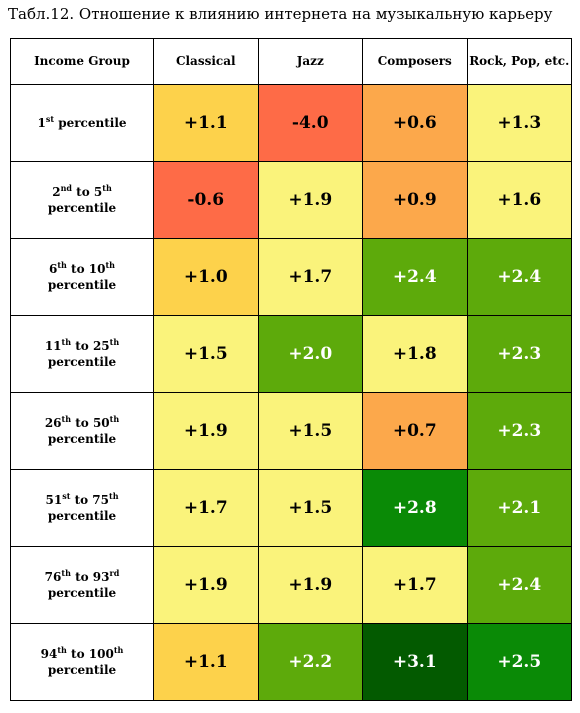 The height and width of the screenshot is (713, 580). Describe the element at coordinates (206, 277) in the screenshot. I see `heatmap-cell: +1.0` at that location.